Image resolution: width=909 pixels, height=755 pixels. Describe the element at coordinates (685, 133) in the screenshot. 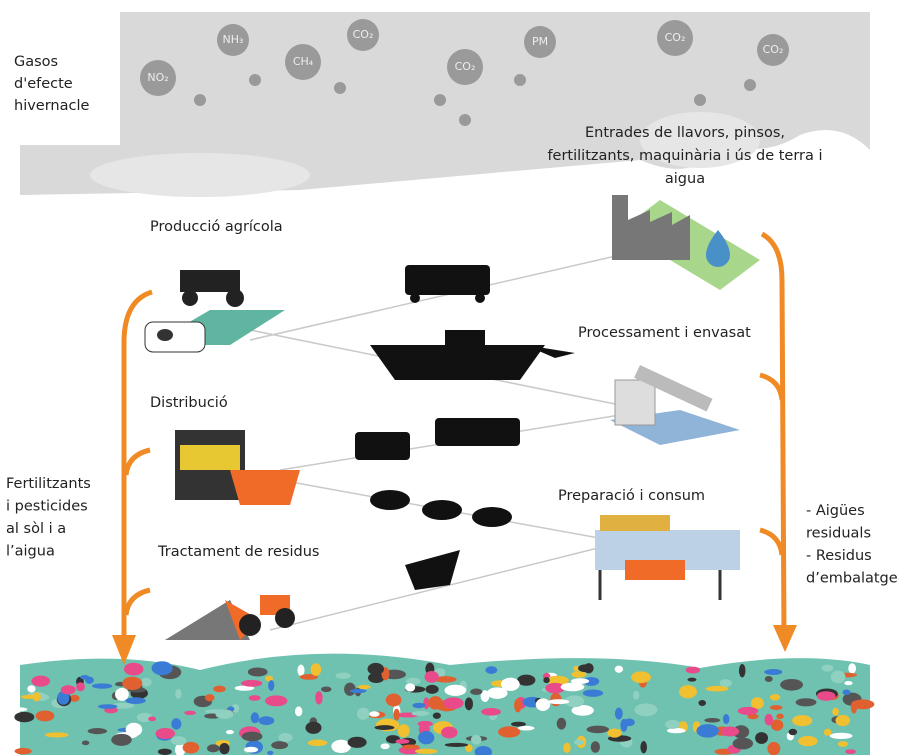

I see `label: Entrades de llavors, pinsos,` at that location.